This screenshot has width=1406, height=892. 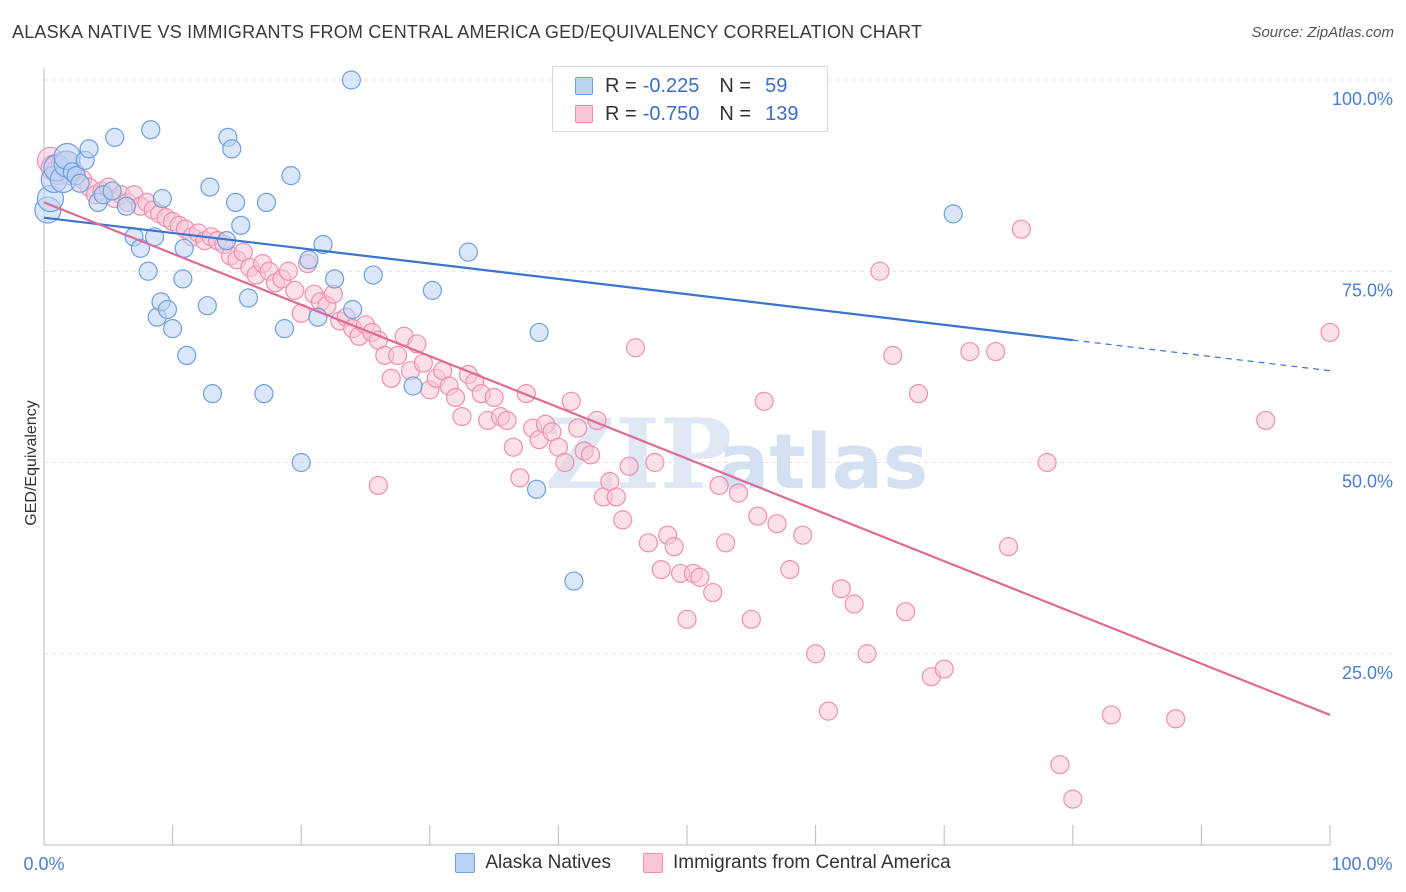 What do you see at coordinates (548, 862) in the screenshot?
I see `legend-label-alaska: Alaska Natives` at bounding box center [548, 862].